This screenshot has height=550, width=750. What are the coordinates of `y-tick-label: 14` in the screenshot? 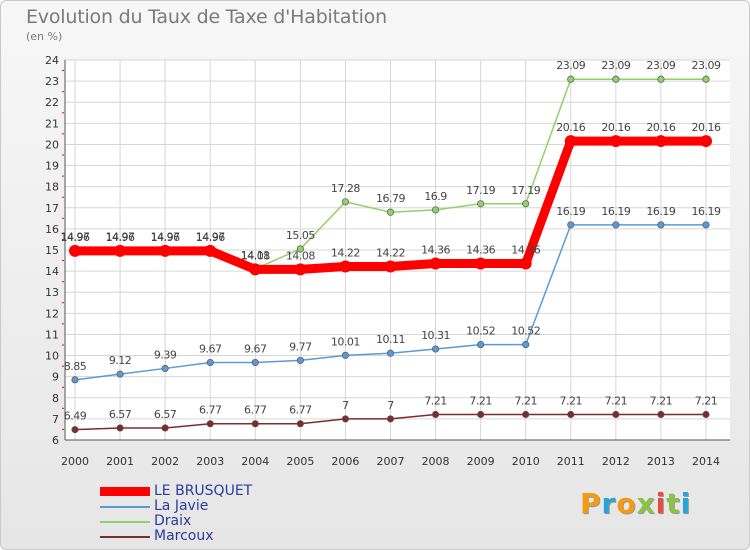 It's located at (52, 271).